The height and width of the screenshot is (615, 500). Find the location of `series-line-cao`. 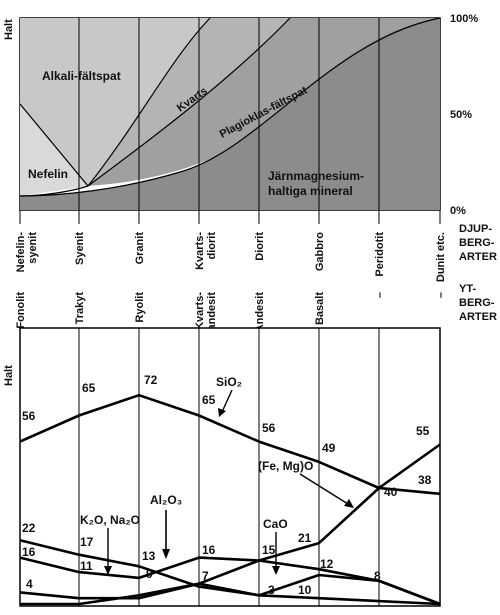

series-line-cao is located at coordinates (230, 589).